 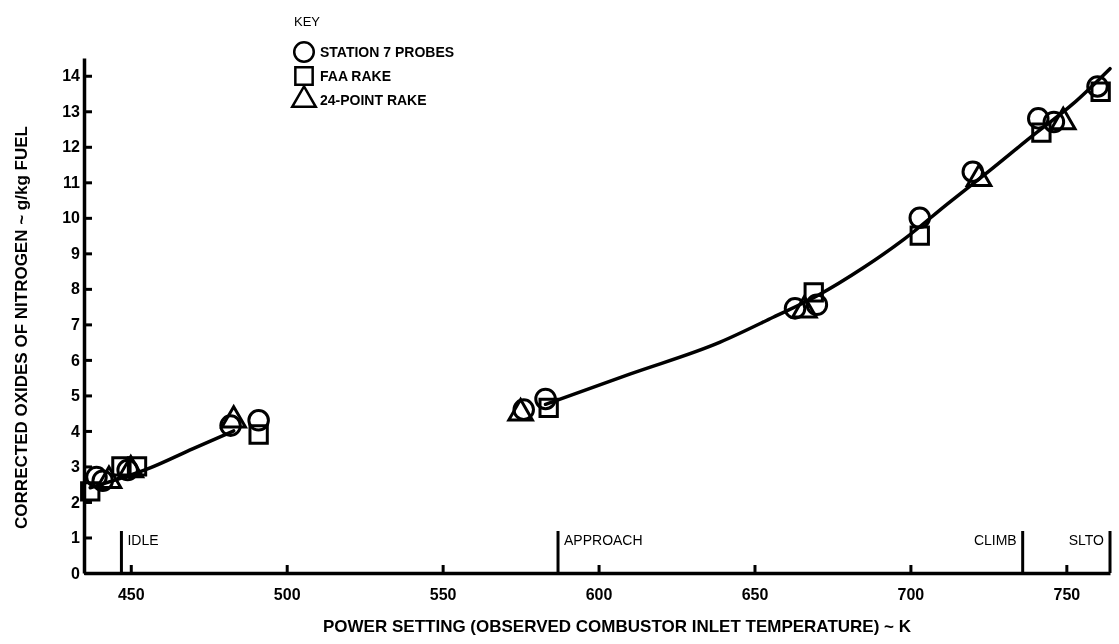 What do you see at coordinates (76, 360) in the screenshot?
I see `y-tick-label: 6` at bounding box center [76, 360].